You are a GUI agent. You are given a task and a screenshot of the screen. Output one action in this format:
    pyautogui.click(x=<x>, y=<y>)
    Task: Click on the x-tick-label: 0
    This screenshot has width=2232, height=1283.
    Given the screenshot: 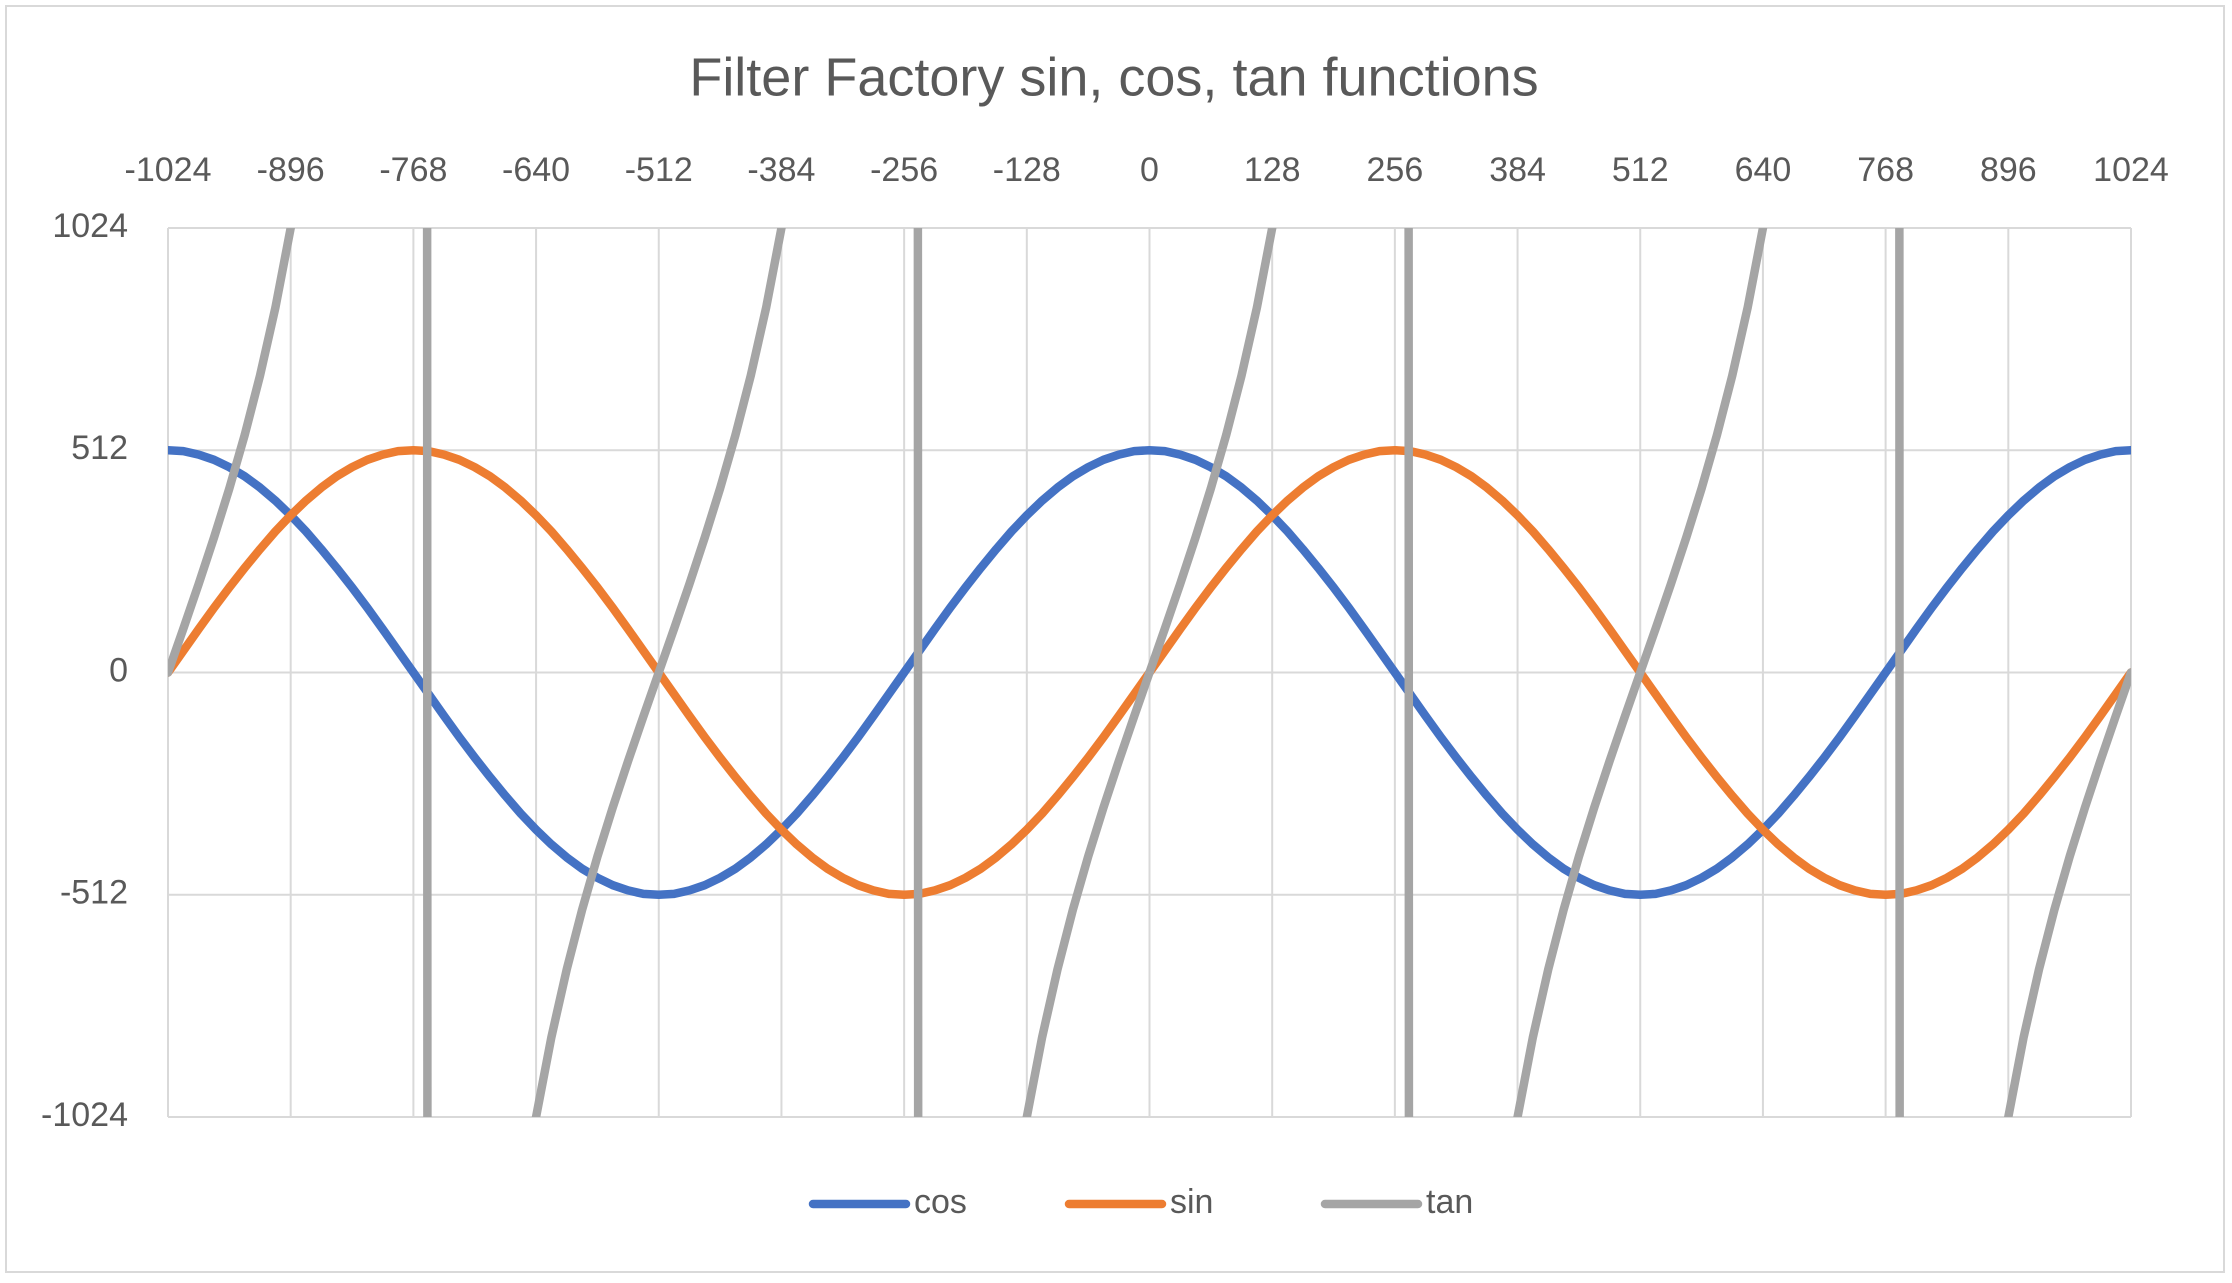 What is the action you would take?
    pyautogui.click(x=1149, y=170)
    